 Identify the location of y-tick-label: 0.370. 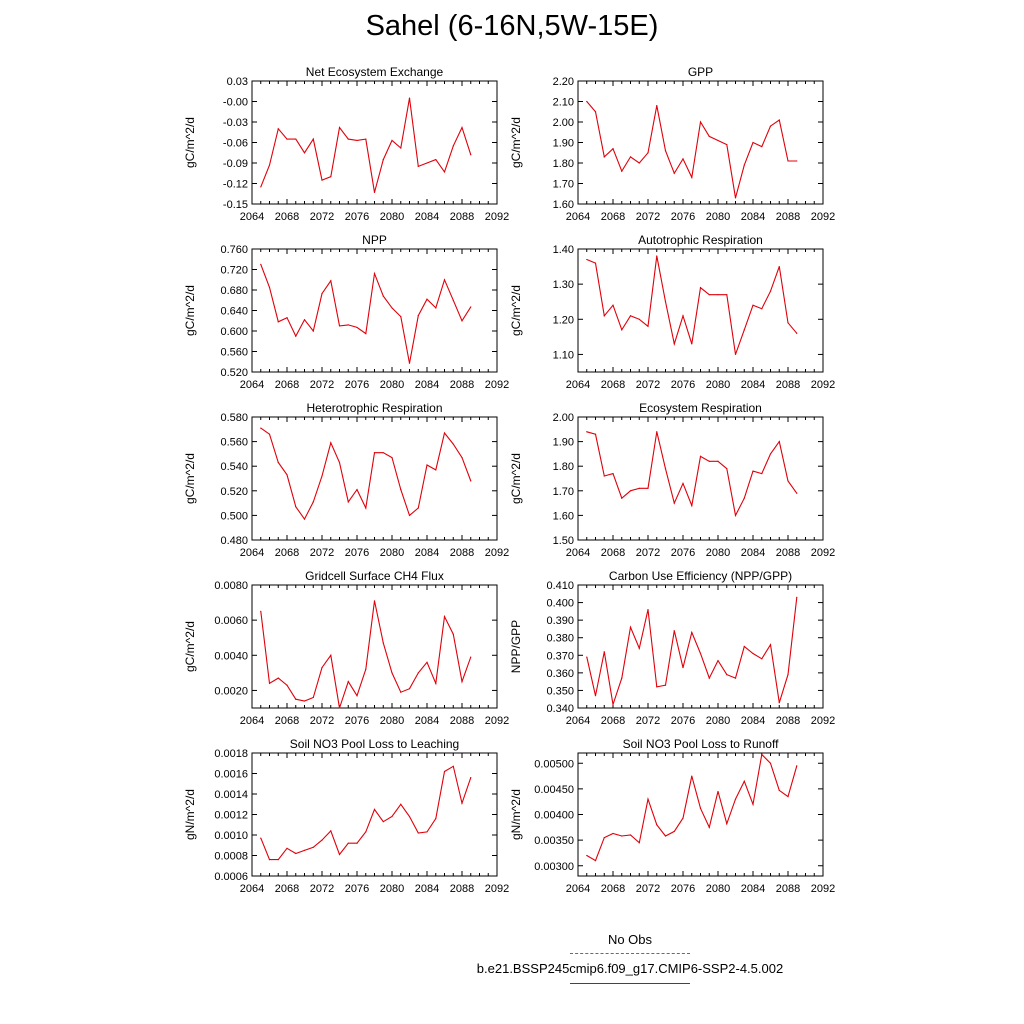
(560, 656).